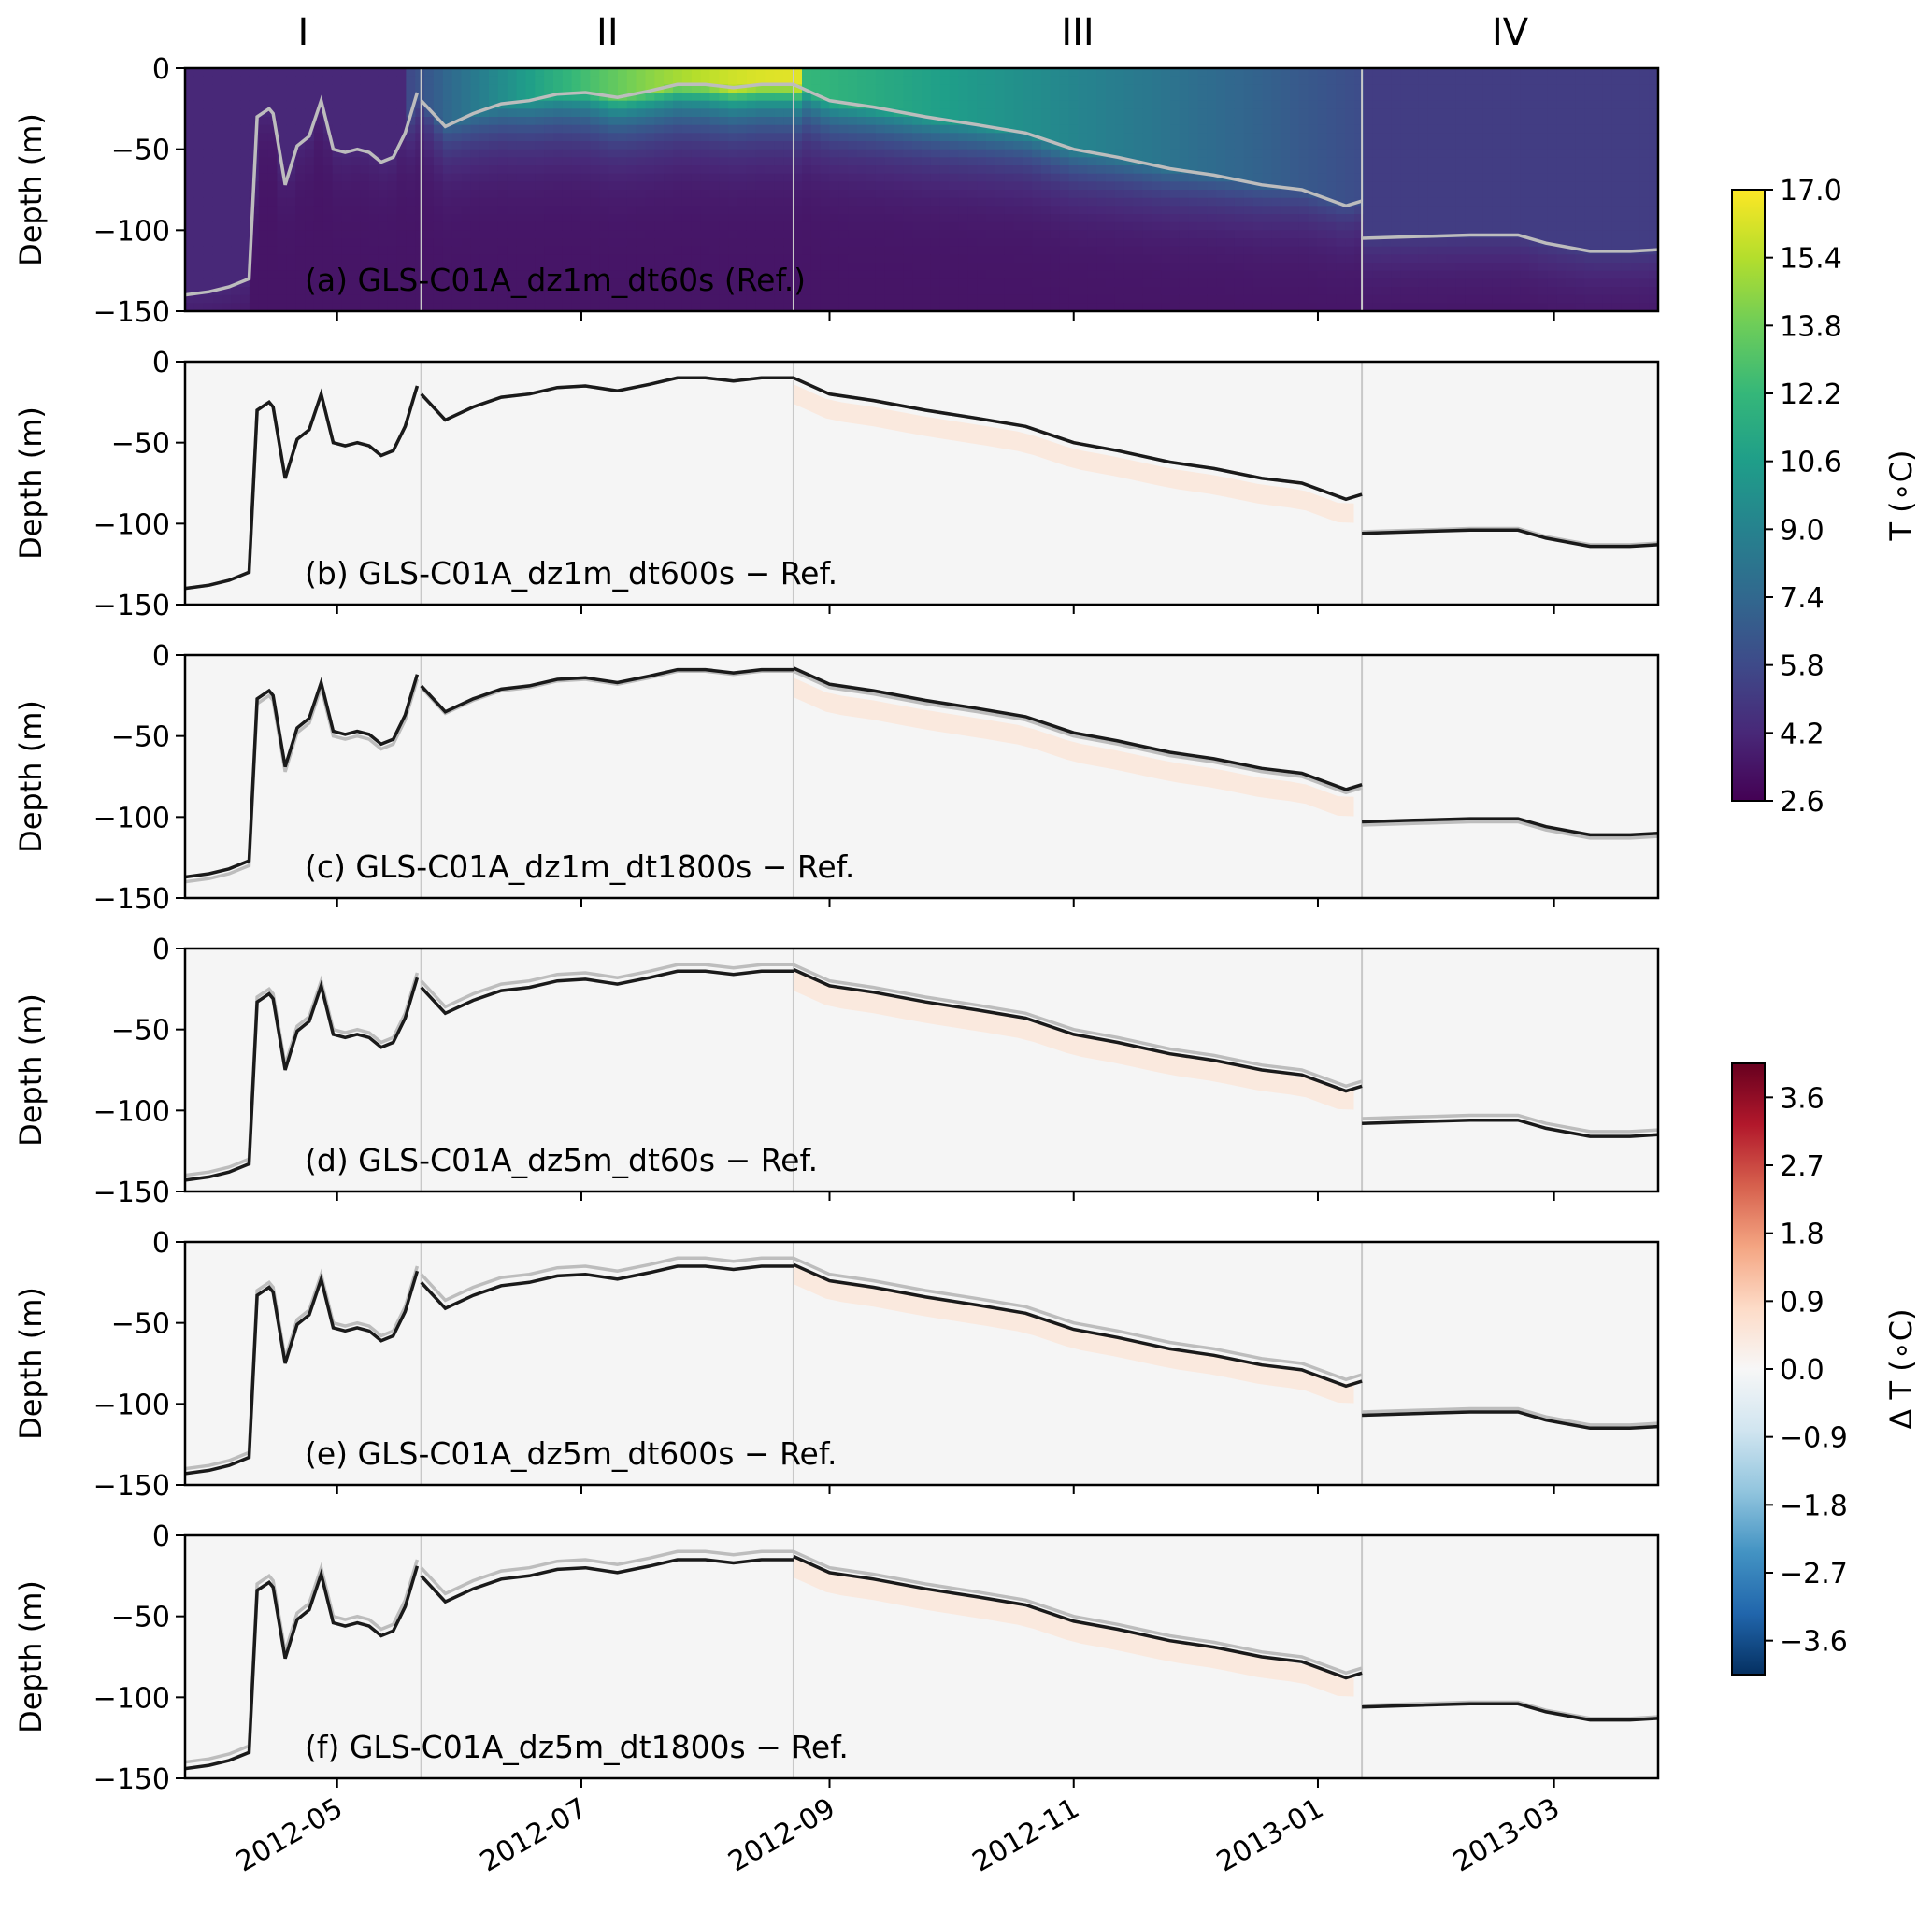  What do you see at coordinates (1811, 463) in the screenshot?
I see `colorbar-tick-label: 10.6` at bounding box center [1811, 463].